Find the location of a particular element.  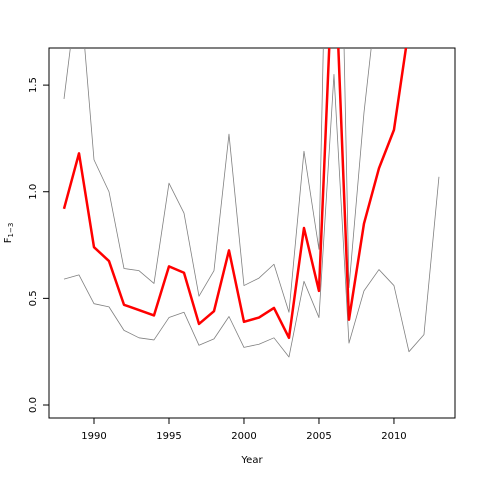

x-tick-label: 2010 is located at coordinates (393, 436).